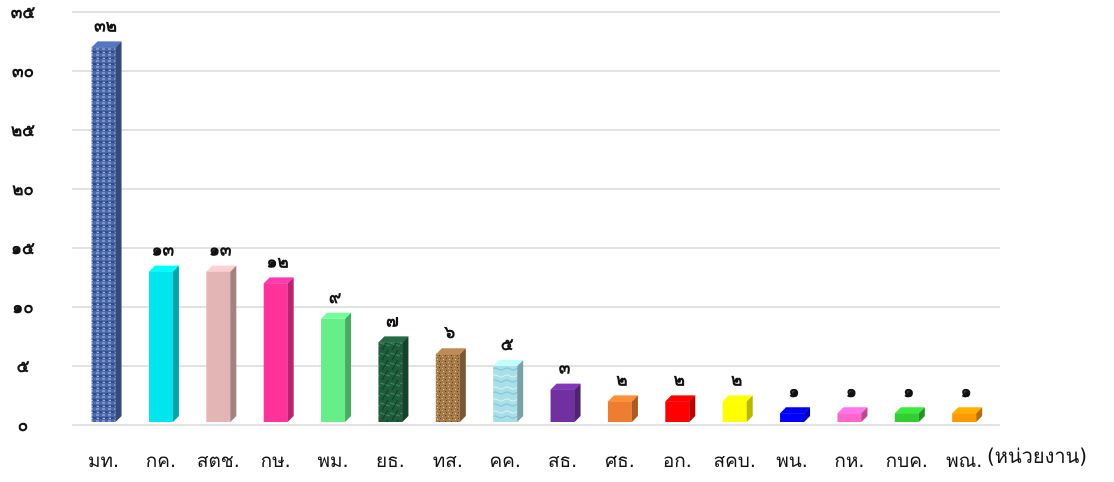  Describe the element at coordinates (448, 461) in the screenshot. I see `x-tick-label: ทส.` at that location.